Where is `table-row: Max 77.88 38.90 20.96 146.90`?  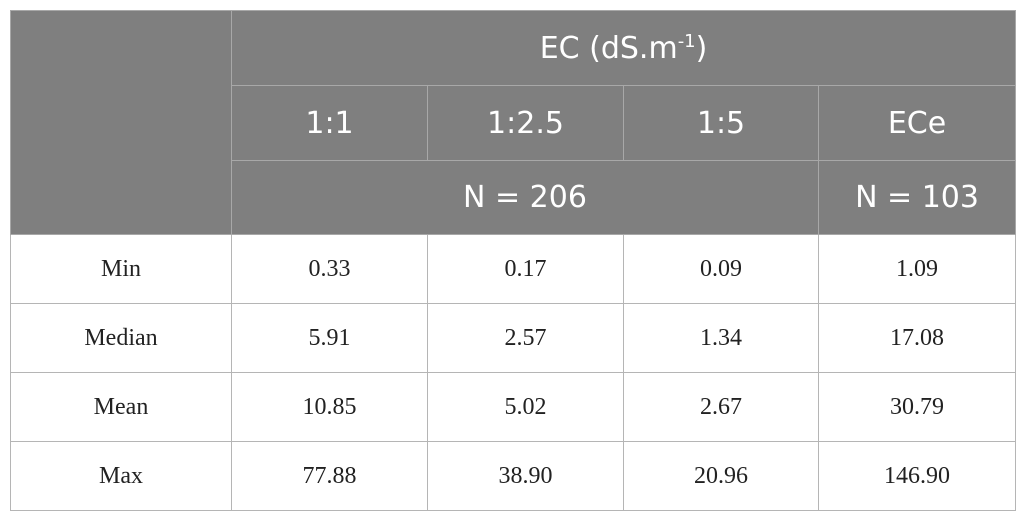
table-row: Max 77.88 38.90 20.96 146.90 is located at coordinates (513, 476).